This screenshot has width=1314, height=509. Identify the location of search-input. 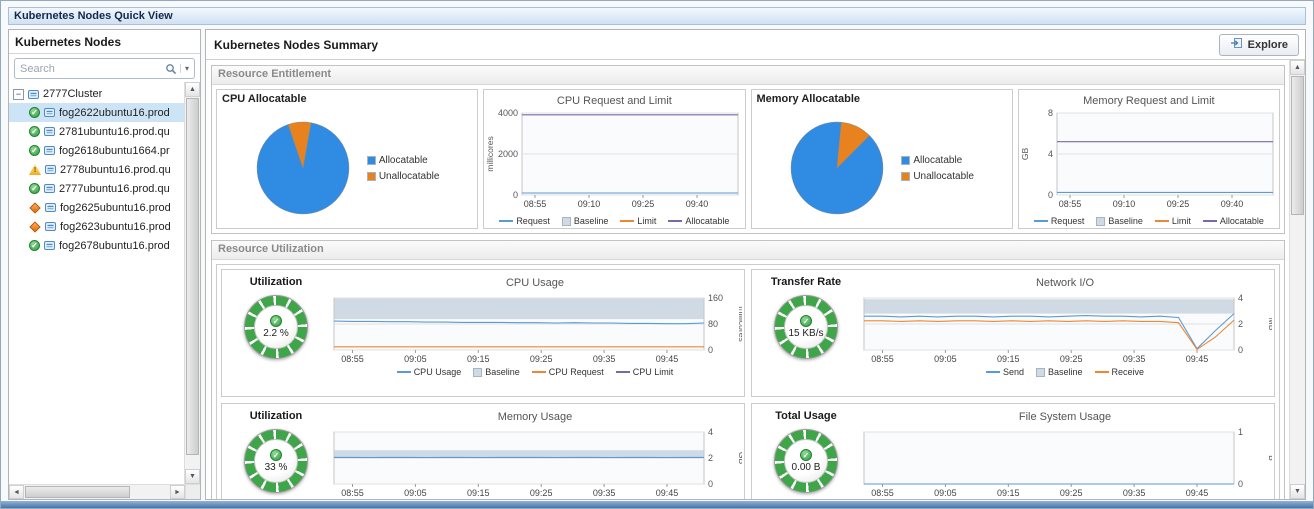
(91, 68).